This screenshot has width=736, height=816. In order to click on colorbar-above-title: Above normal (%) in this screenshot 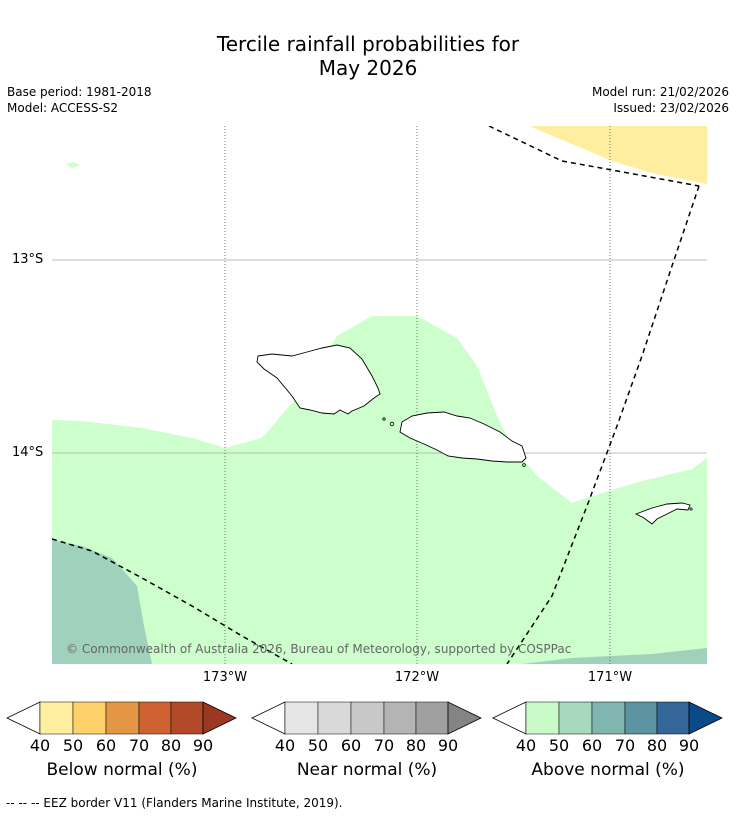, I will do `click(608, 770)`.